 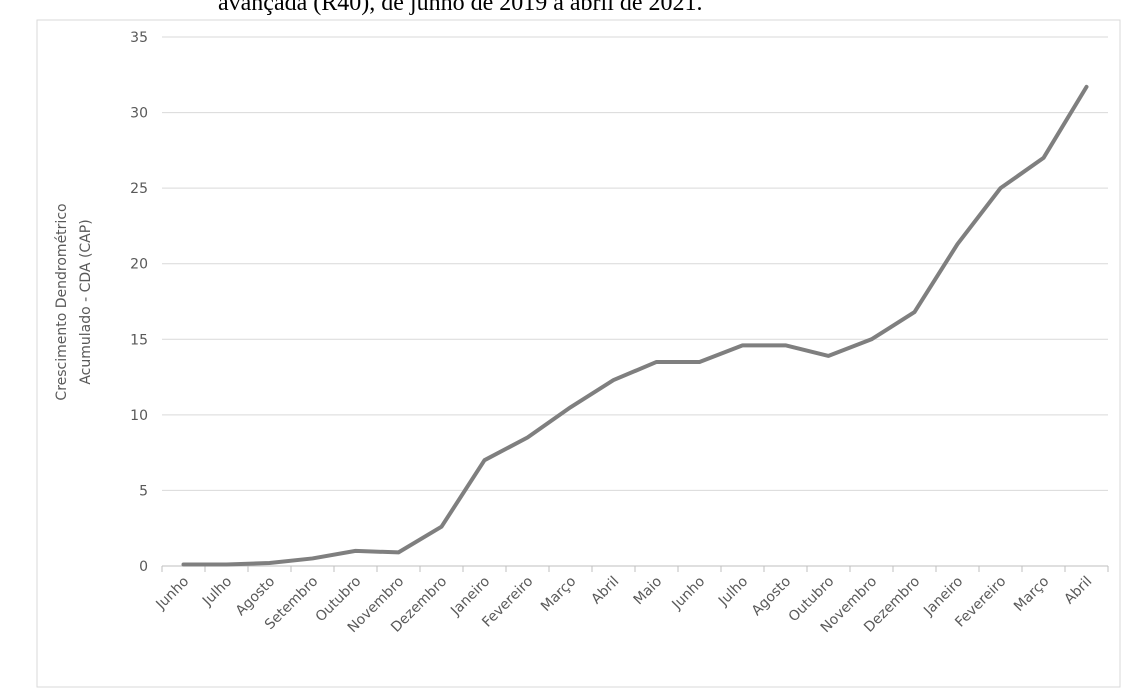 I want to click on y-tick-label: 25, so click(x=139, y=189).